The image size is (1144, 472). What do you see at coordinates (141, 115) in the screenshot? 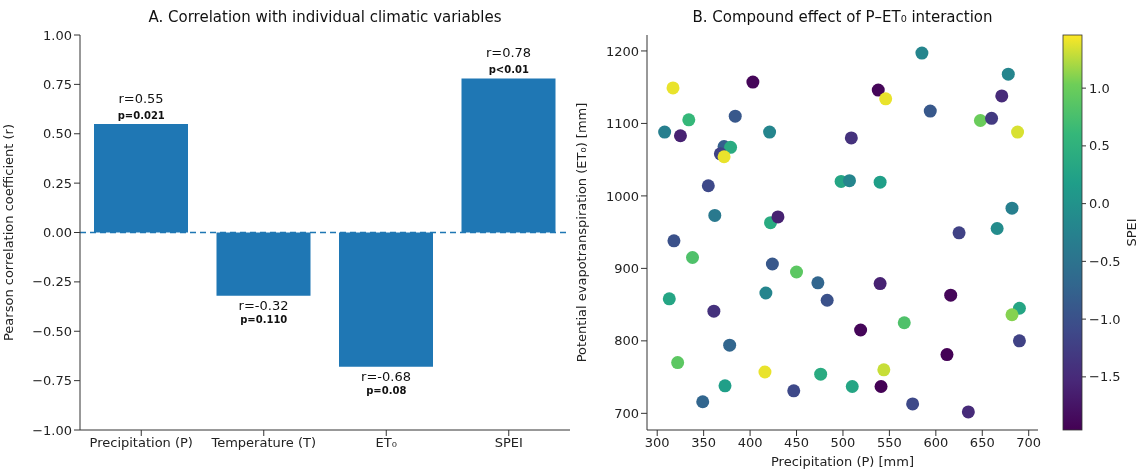
I see `annotation: p=0.021` at bounding box center [141, 115].